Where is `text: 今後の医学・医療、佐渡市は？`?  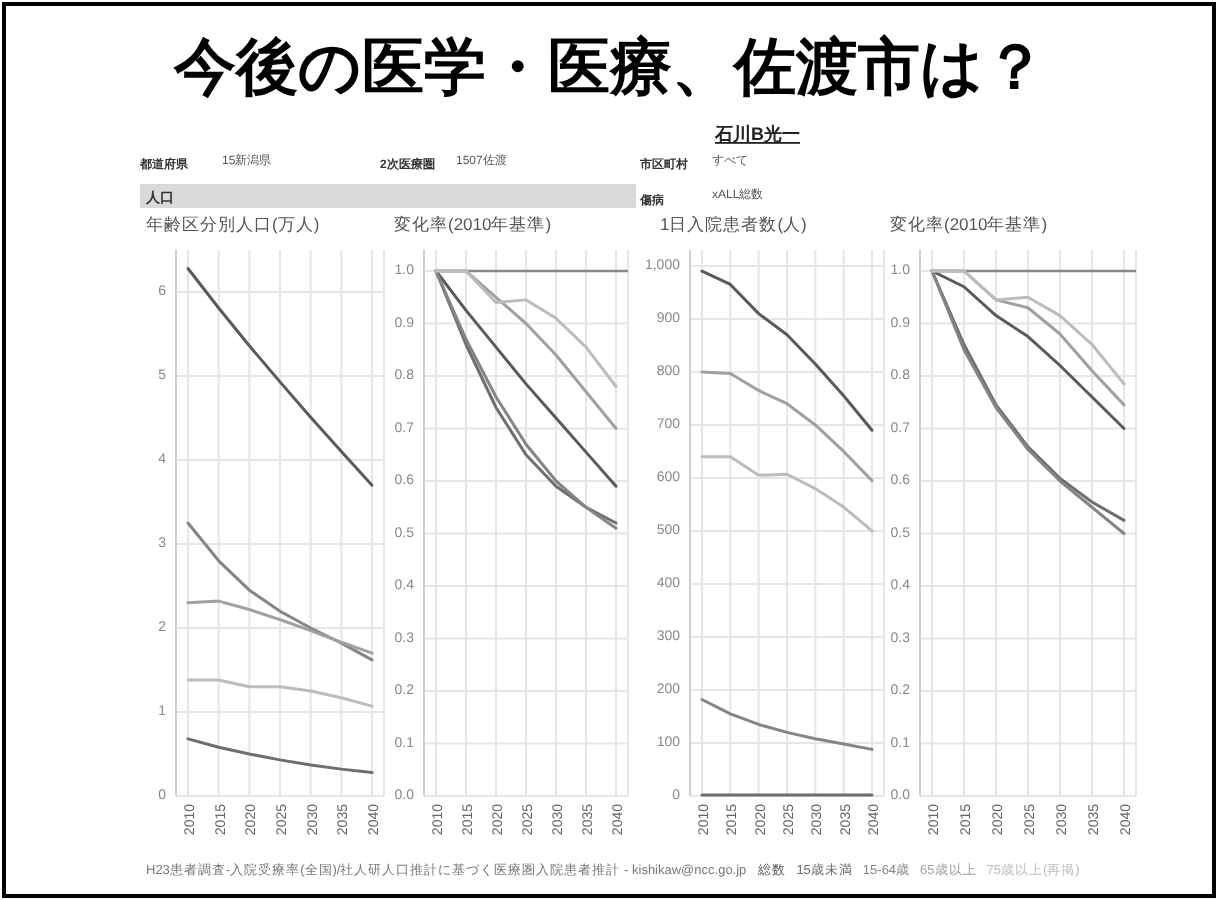 text: 今後の医学・医療、佐渡市は？ is located at coordinates (609, 67).